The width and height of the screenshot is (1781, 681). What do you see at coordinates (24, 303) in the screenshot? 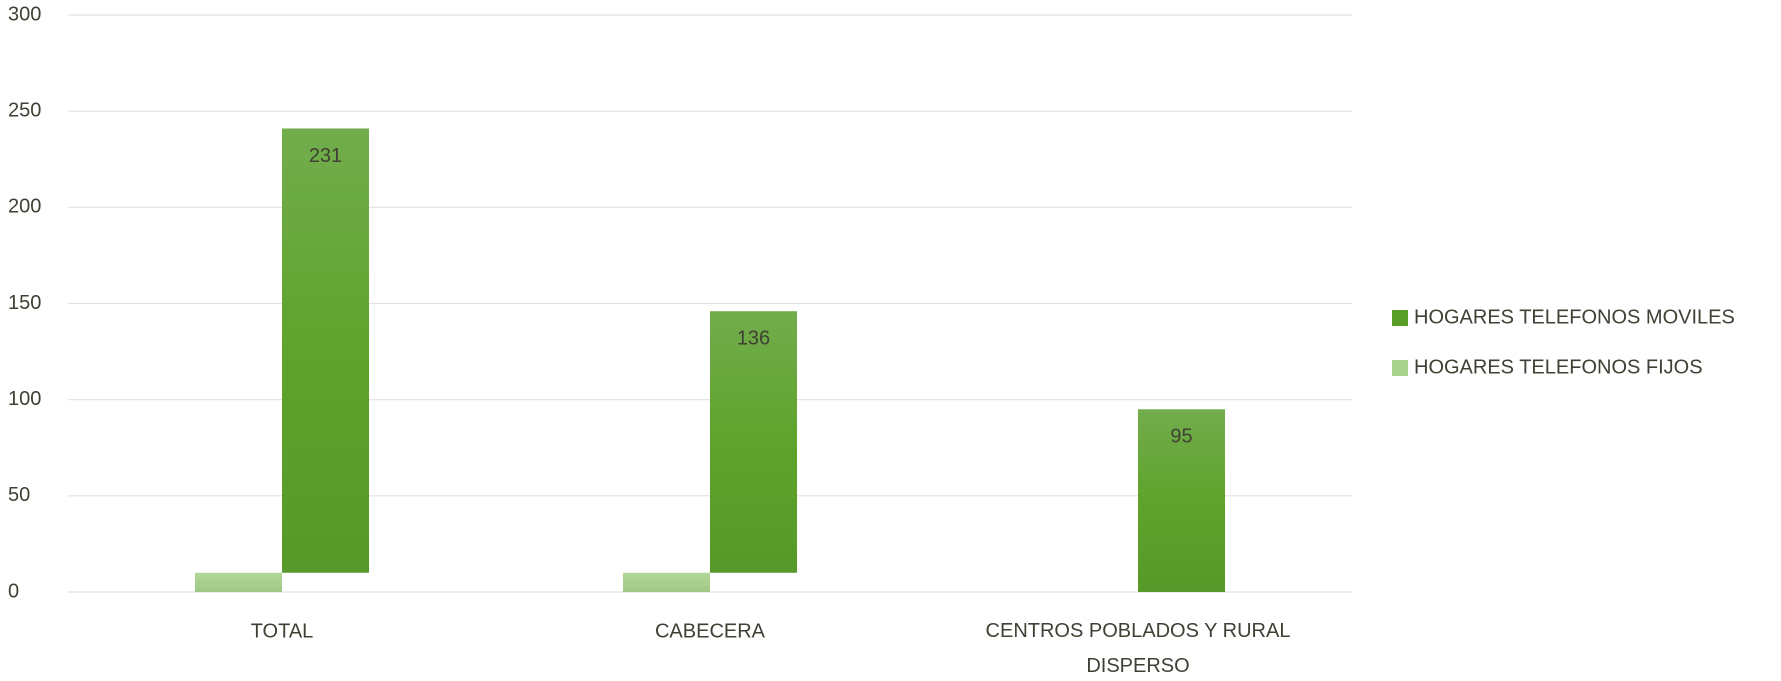
I see `y-tick-label: 150` at bounding box center [24, 303].